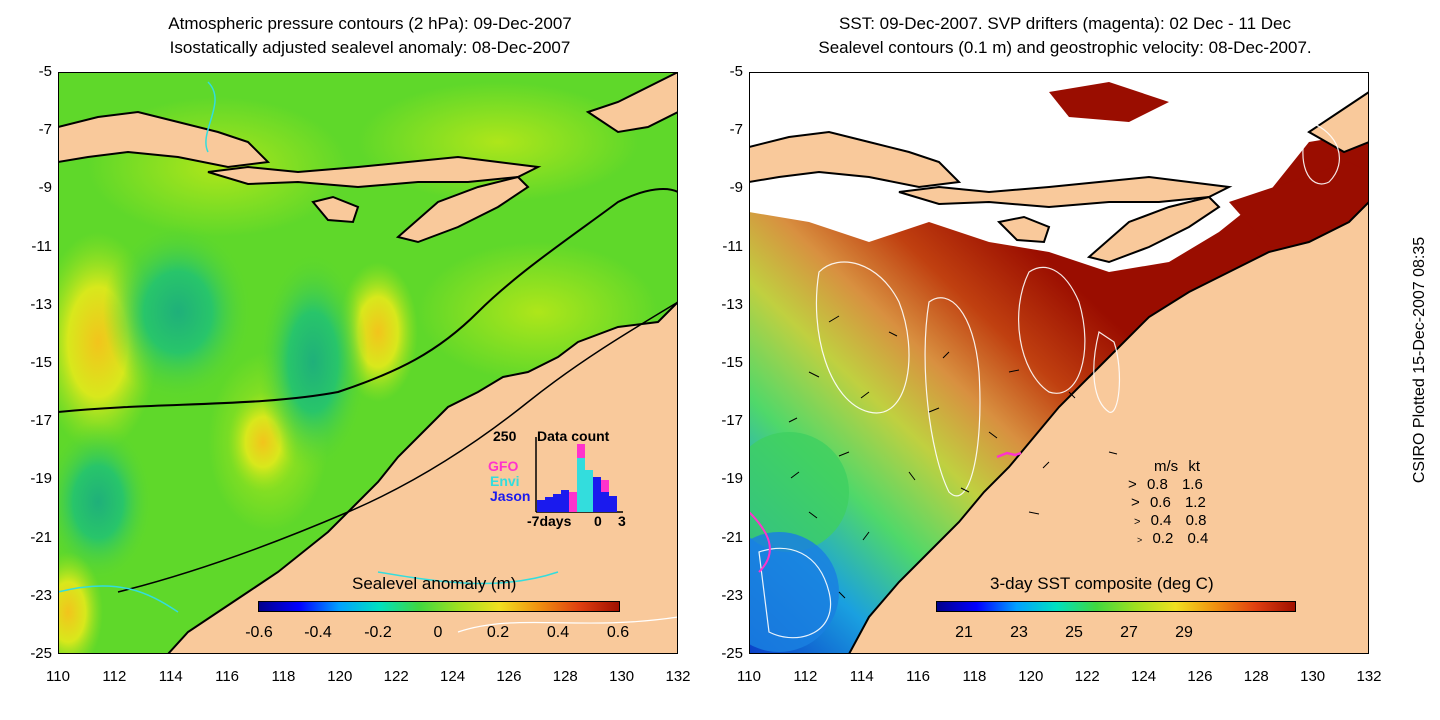 This screenshot has height=720, width=1440. What do you see at coordinates (732, 653) in the screenshot?
I see `right-ytick: -25` at bounding box center [732, 653].